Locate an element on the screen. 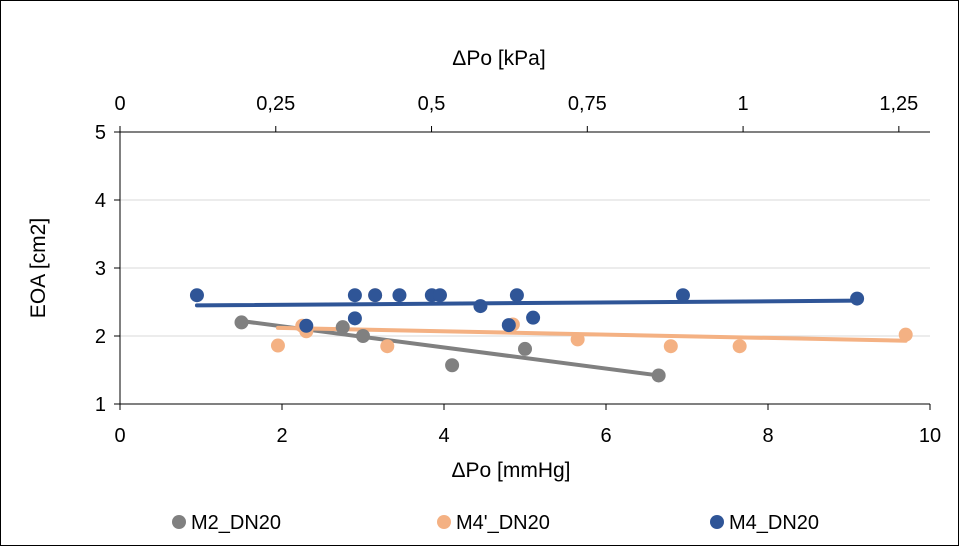  legend-label-m4-dn20: M4'_DN20 is located at coordinates (503, 523).